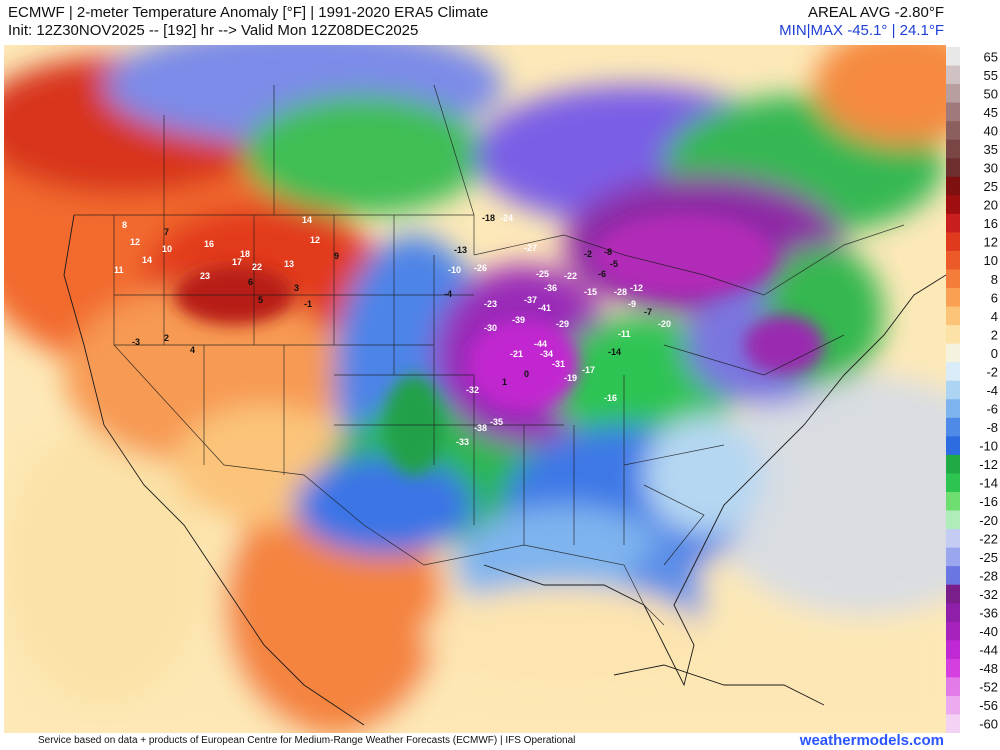 Image resolution: width=1000 pixels, height=750 pixels. I want to click on station-anomaly-value: -3, so click(136, 342).